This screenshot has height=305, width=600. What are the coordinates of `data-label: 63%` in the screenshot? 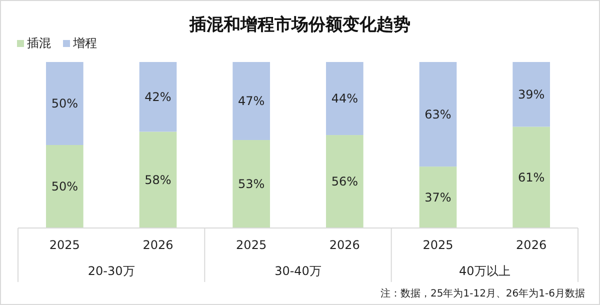 It's located at (438, 114).